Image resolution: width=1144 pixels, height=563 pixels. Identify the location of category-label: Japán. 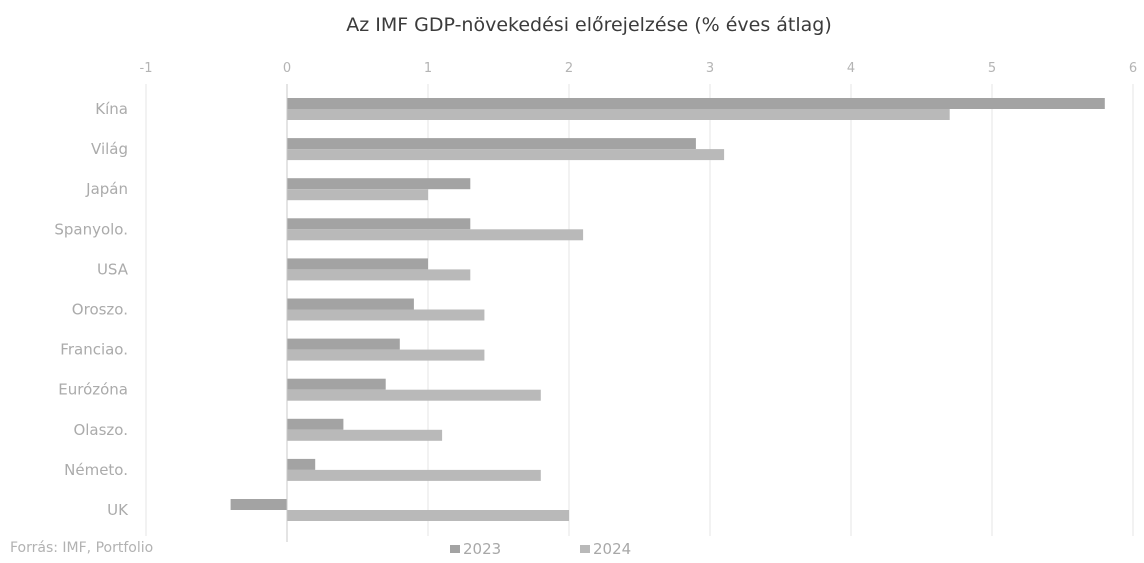
(106, 189).